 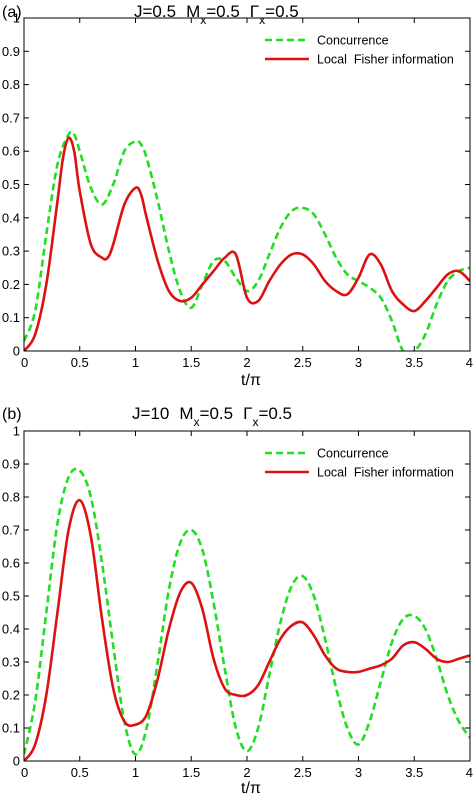 I want to click on panel-label: (a), so click(x=12, y=12).